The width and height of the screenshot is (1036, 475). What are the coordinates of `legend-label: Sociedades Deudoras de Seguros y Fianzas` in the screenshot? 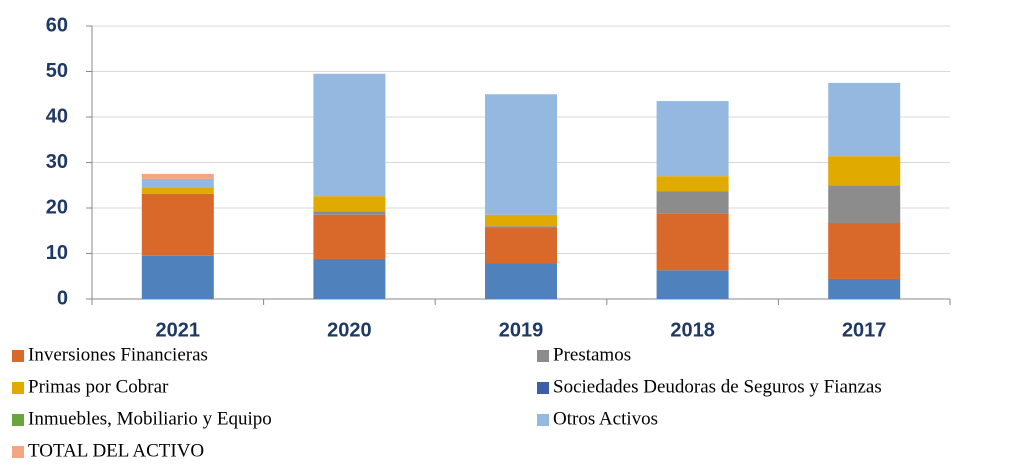 It's located at (717, 386).